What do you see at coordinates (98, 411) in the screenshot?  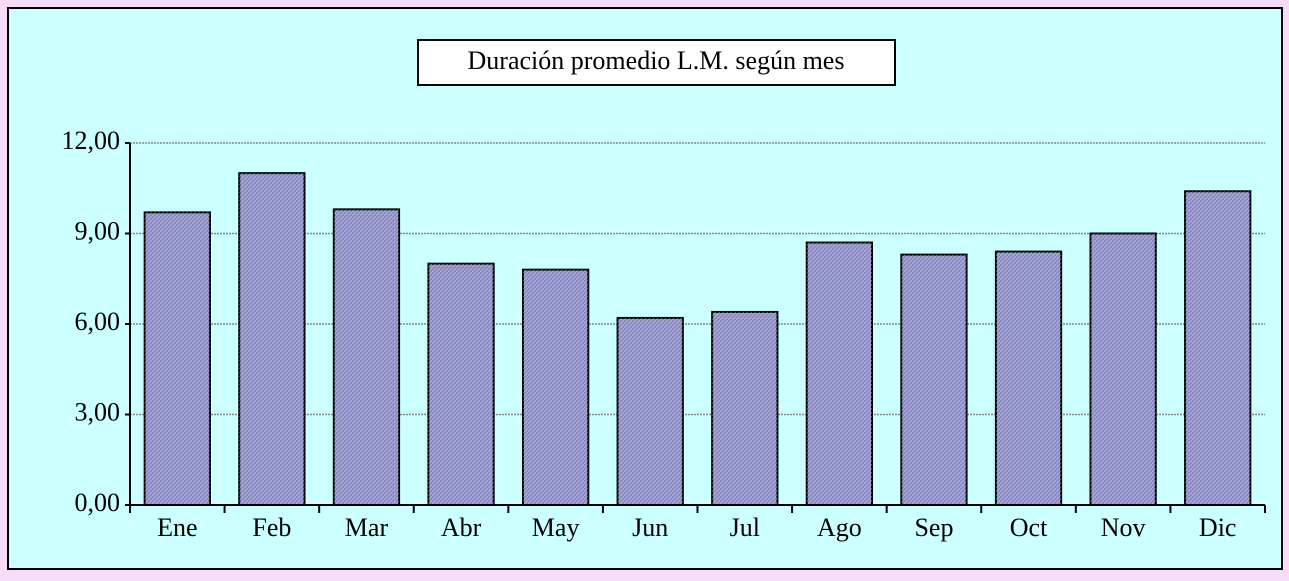 I see `y-tick-label: 3,00` at bounding box center [98, 411].